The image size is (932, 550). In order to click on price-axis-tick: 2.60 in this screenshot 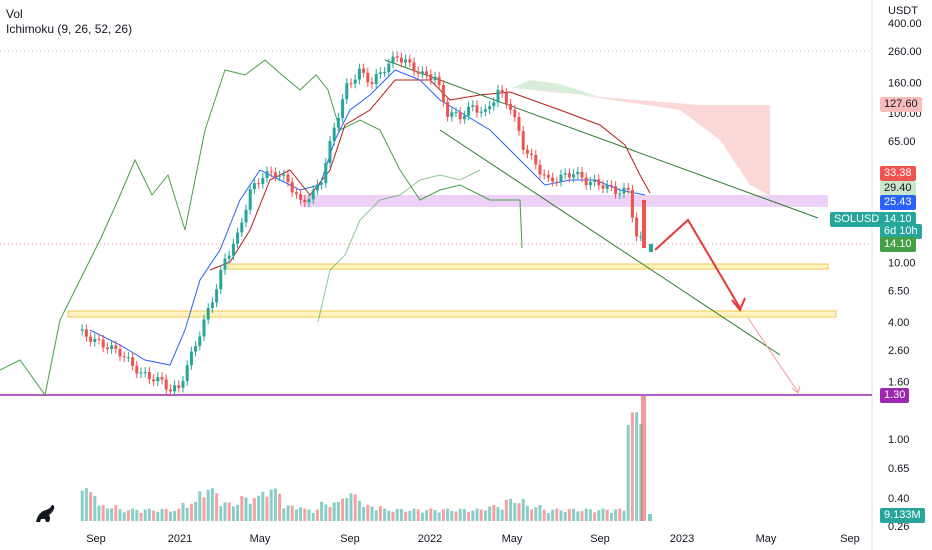, I will do `click(898, 351)`.